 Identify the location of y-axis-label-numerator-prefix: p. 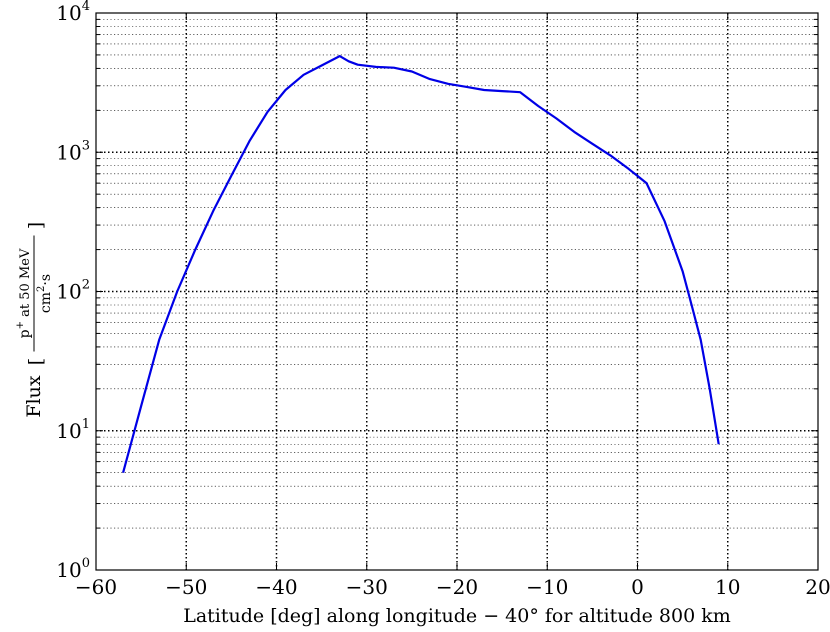
(25, 333).